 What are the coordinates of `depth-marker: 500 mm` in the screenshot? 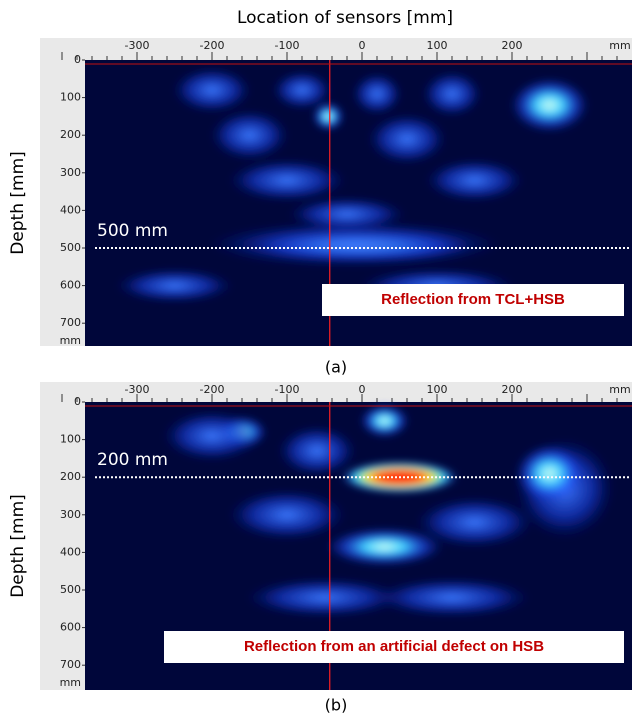 It's located at (132, 231).